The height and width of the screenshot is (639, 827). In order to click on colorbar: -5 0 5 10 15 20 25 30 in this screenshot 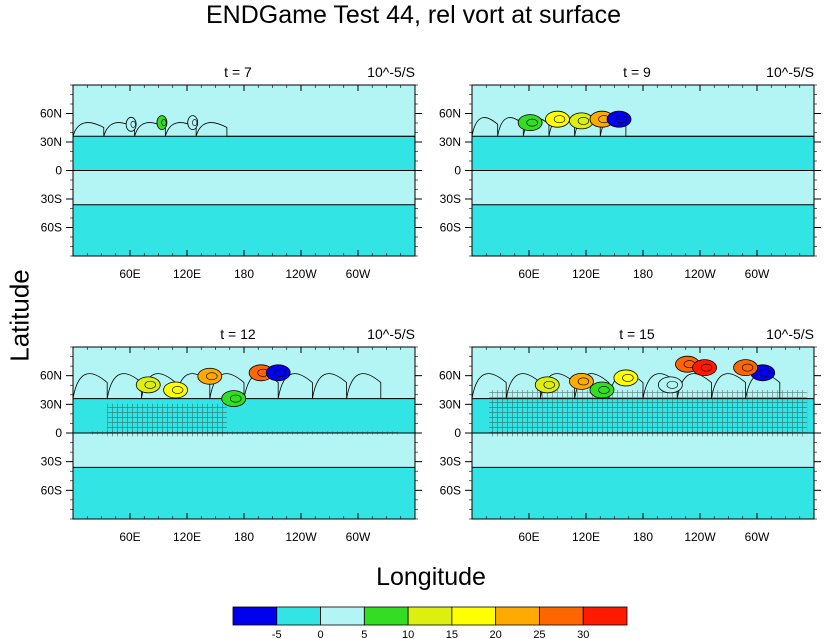, I will do `click(430, 622)`.